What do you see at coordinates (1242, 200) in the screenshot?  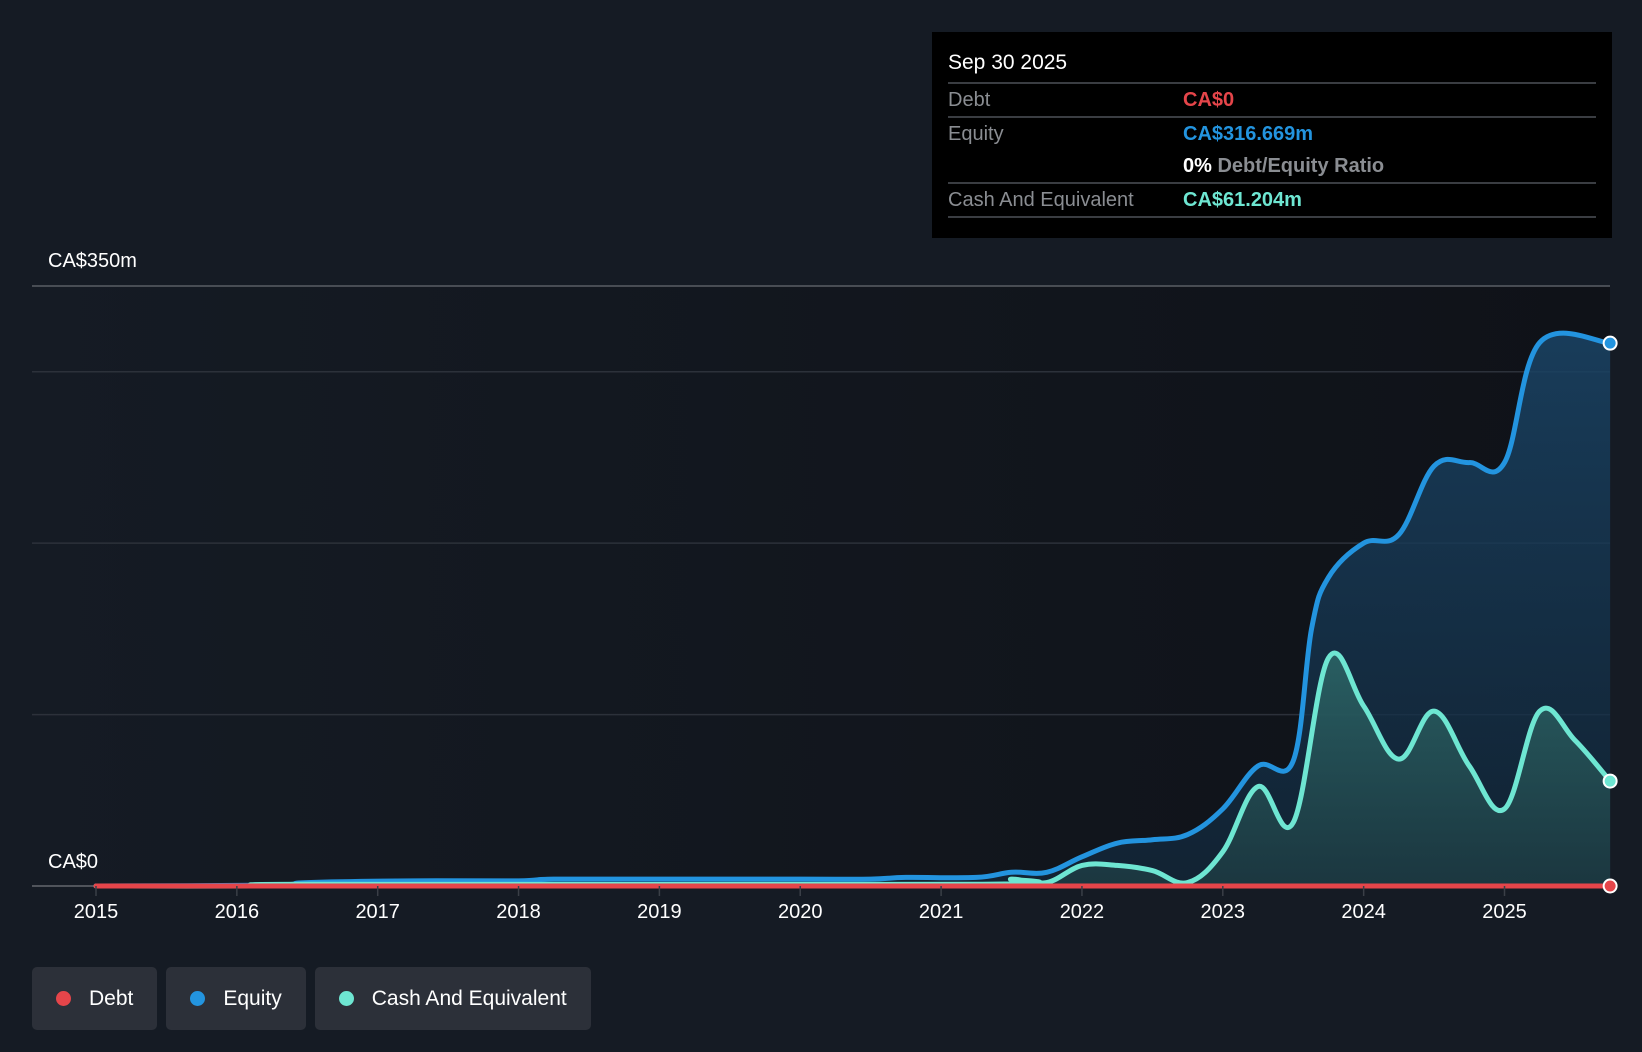 I see `tooltip-cash-value: CA$61.204m` at bounding box center [1242, 200].